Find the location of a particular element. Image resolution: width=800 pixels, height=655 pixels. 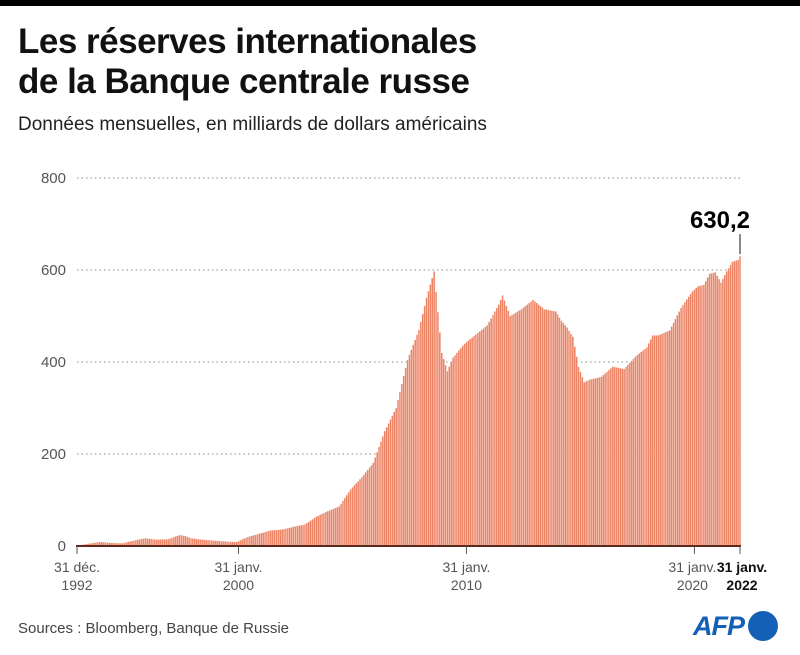

title-line-2: de la Banque centrale russe is located at coordinates (244, 81).